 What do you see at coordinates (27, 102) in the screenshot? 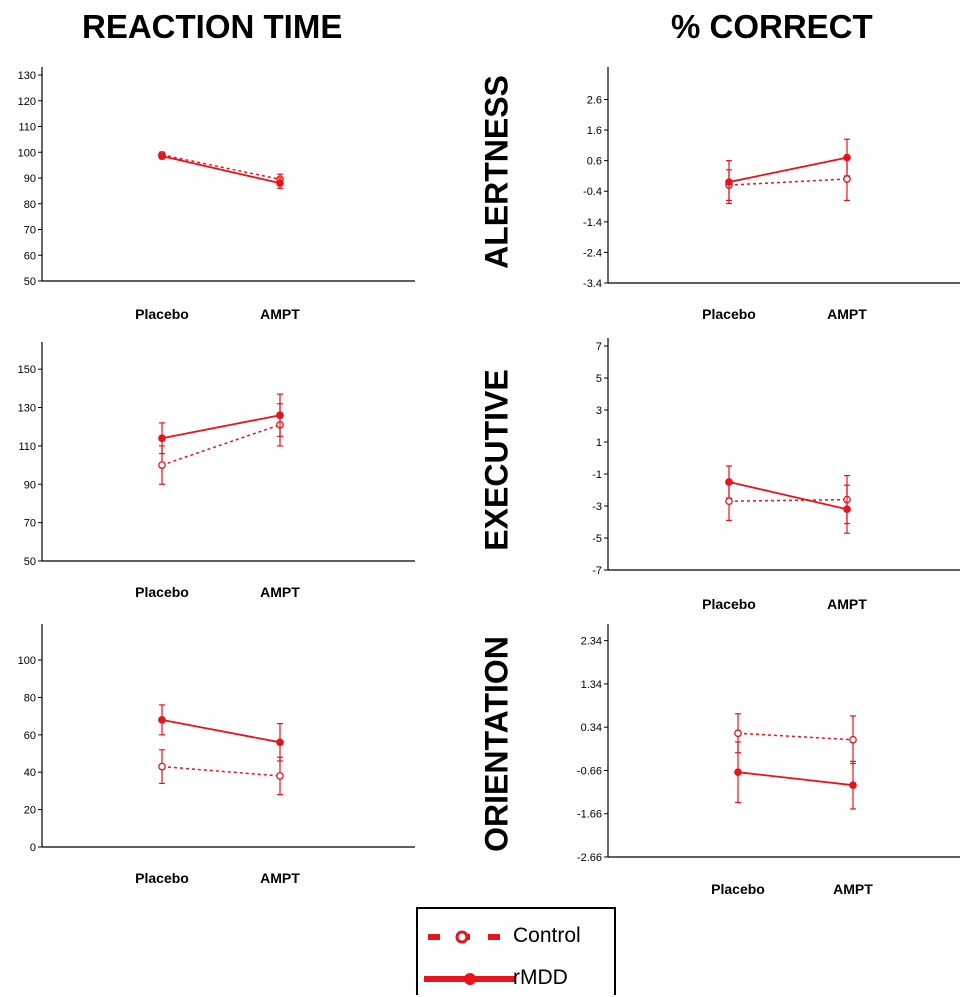
I see `y-tick-label: 120` at bounding box center [27, 102].